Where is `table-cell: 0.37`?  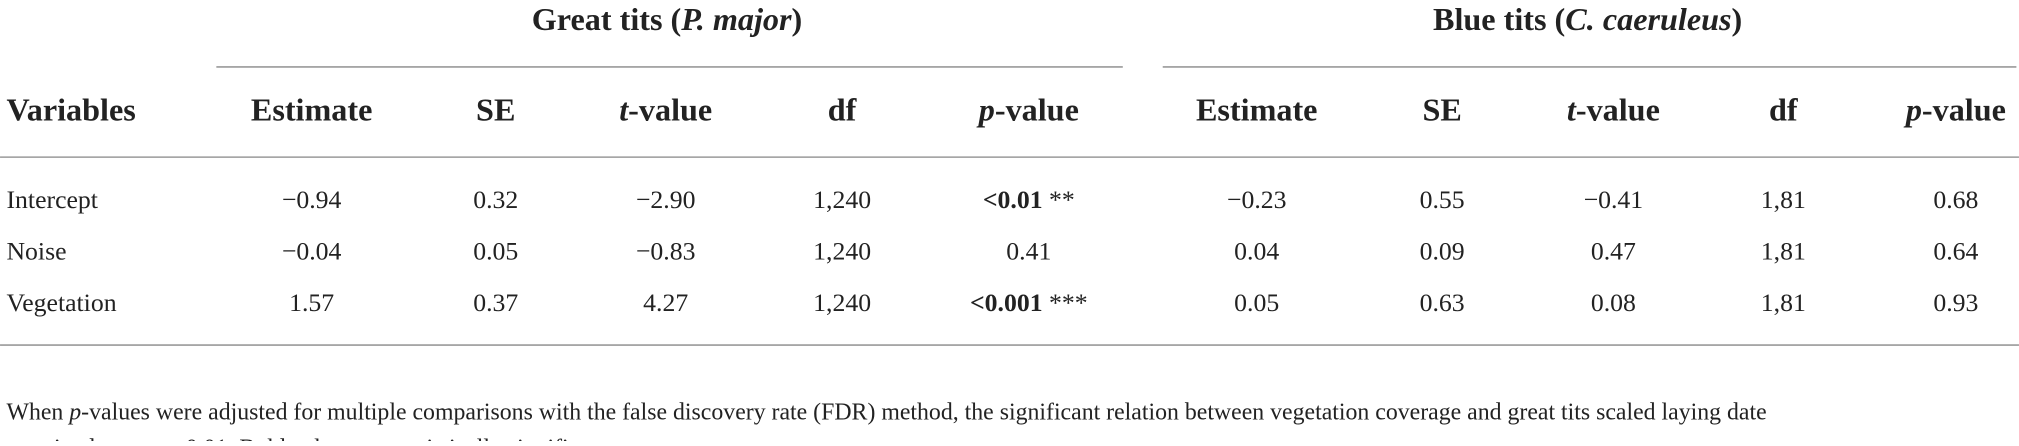
table-cell: 0.37 is located at coordinates (495, 302).